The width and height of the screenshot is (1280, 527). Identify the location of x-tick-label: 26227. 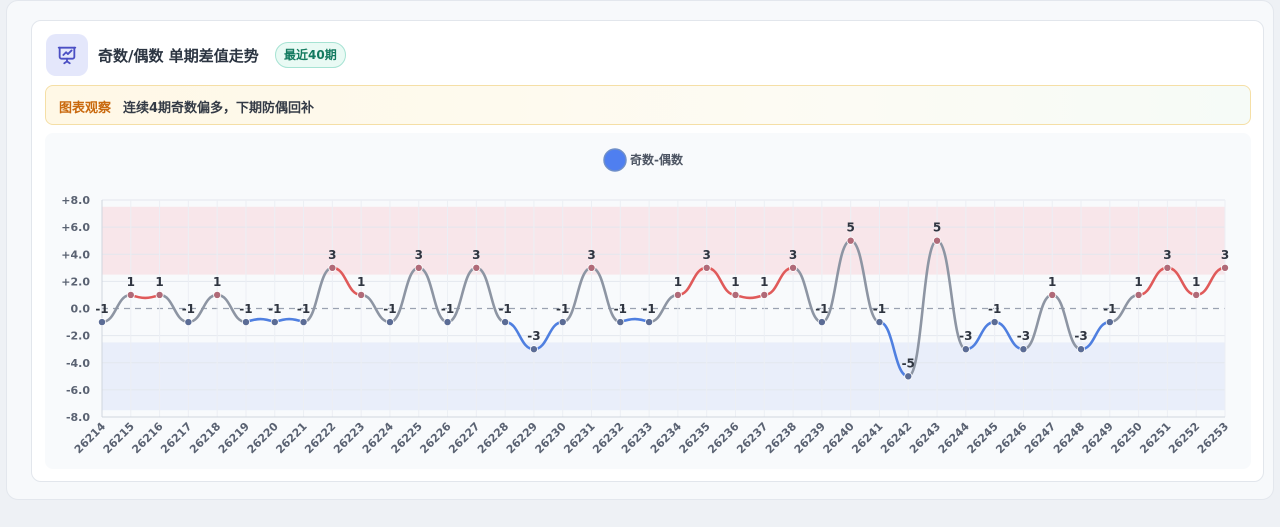
(464, 438).